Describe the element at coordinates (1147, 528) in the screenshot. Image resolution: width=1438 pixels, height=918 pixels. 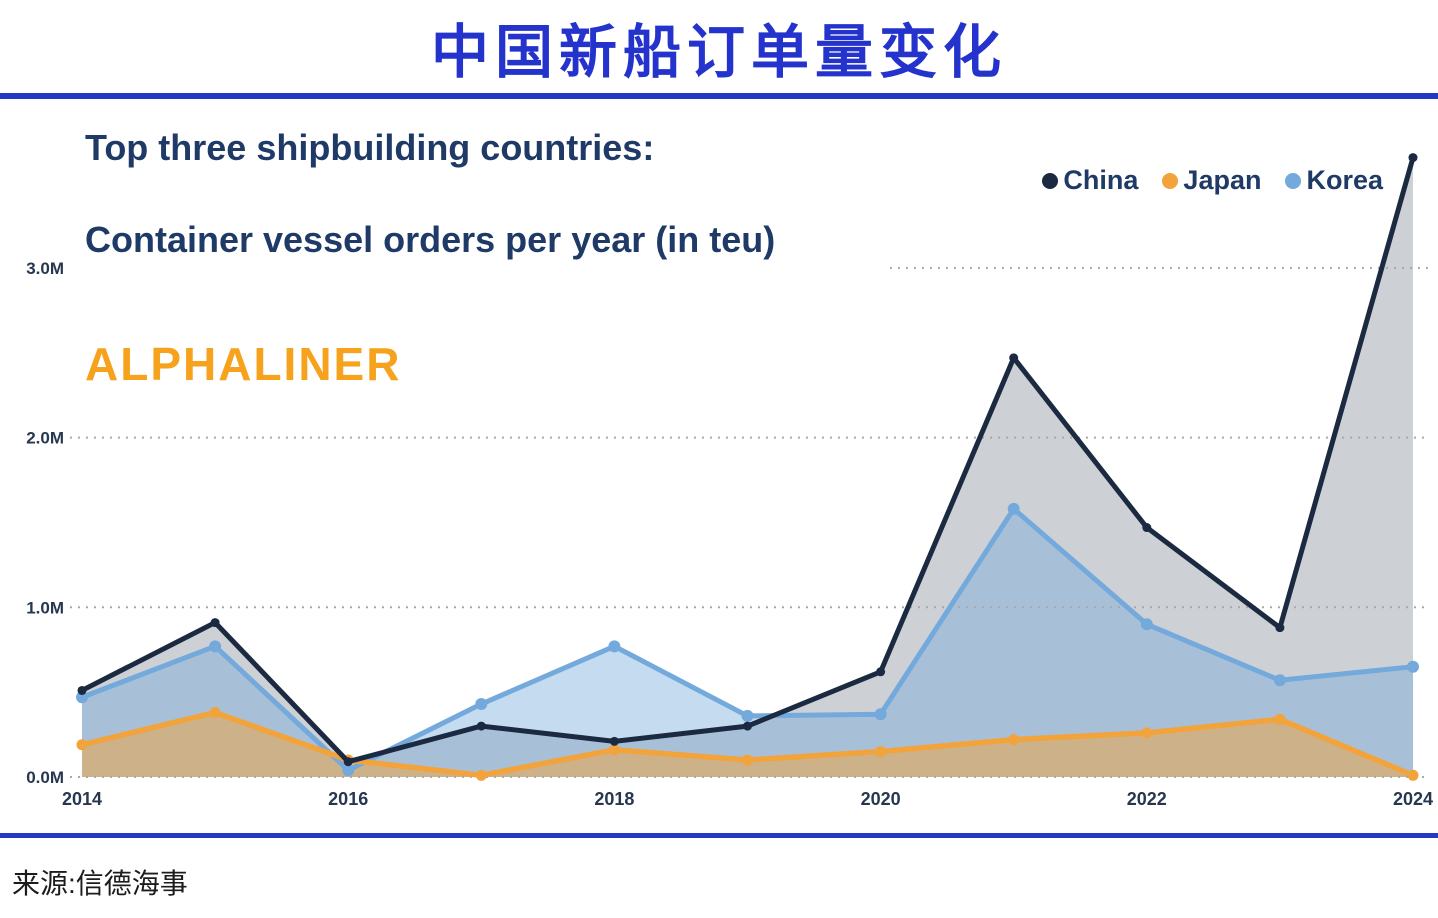
I see `point-china-2022` at that location.